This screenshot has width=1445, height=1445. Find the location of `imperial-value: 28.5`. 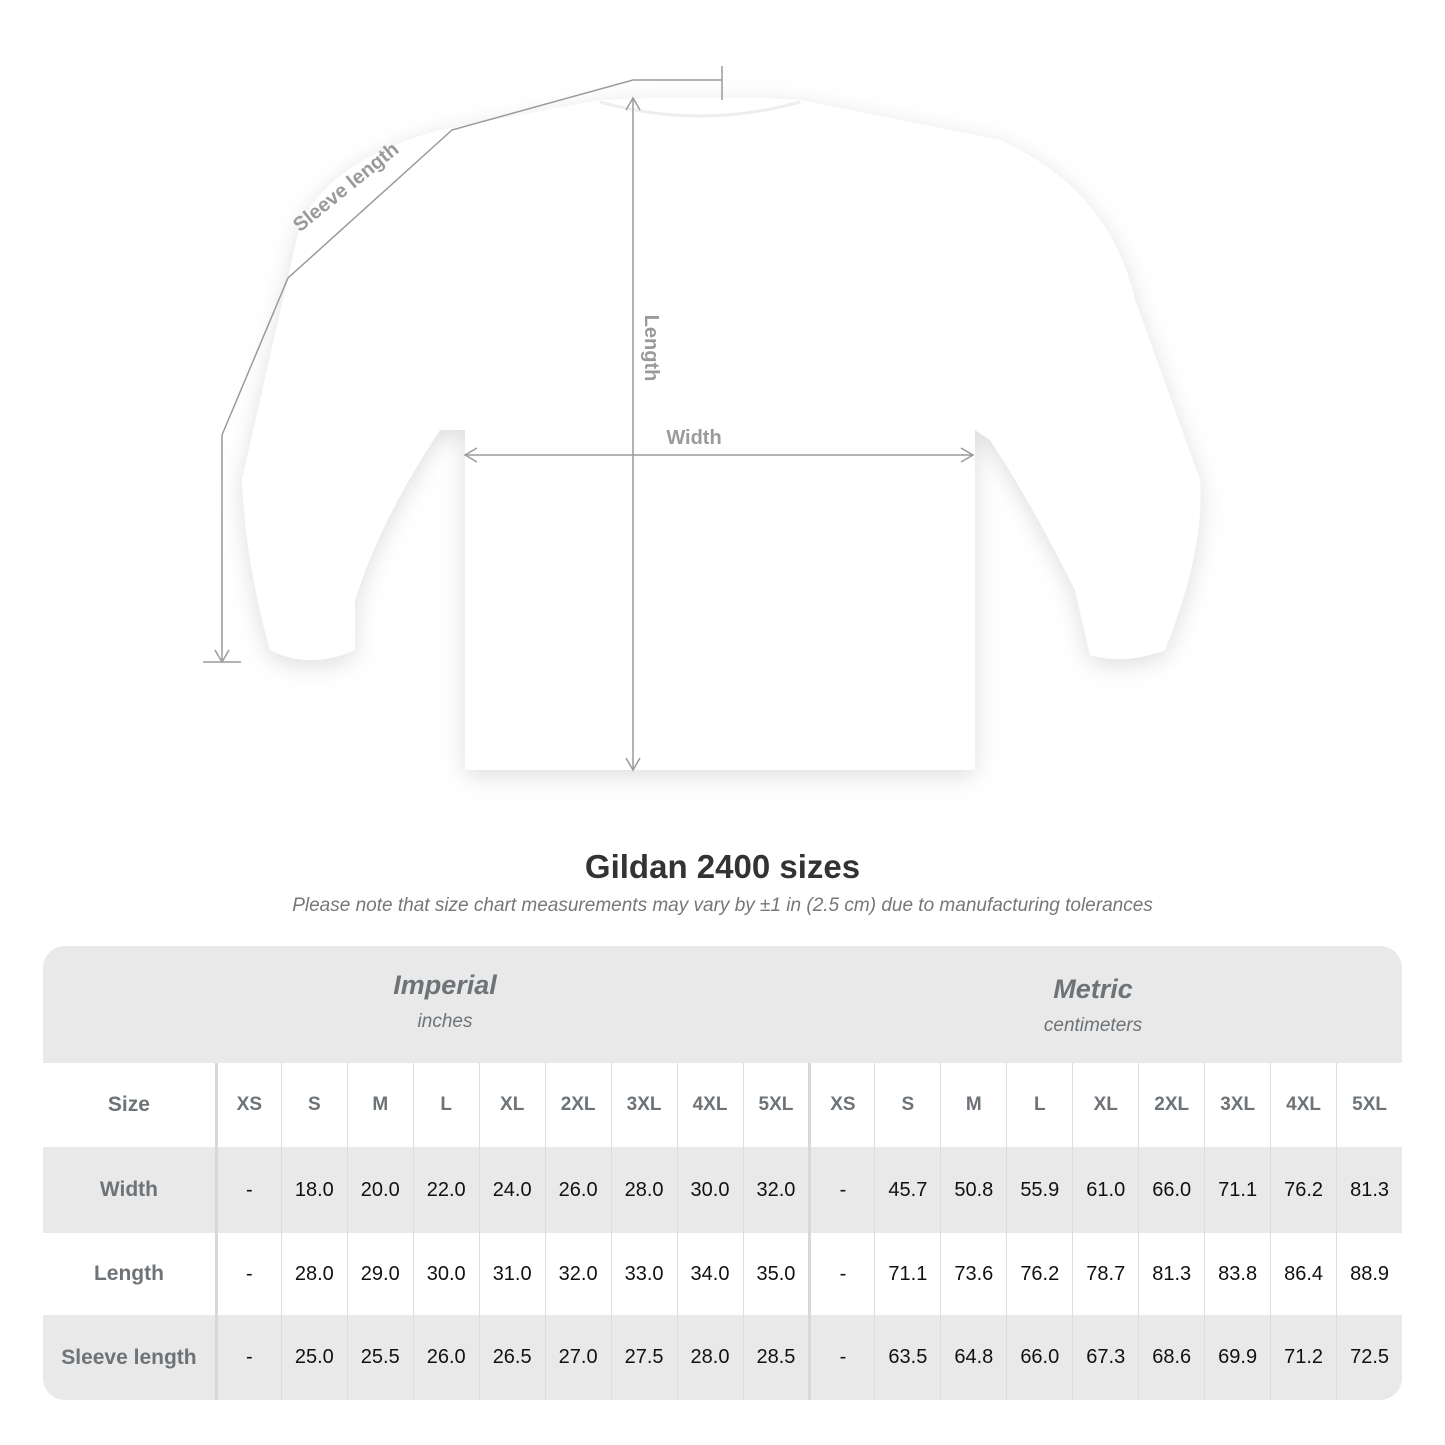

imperial-value: 28.5 is located at coordinates (775, 1357).